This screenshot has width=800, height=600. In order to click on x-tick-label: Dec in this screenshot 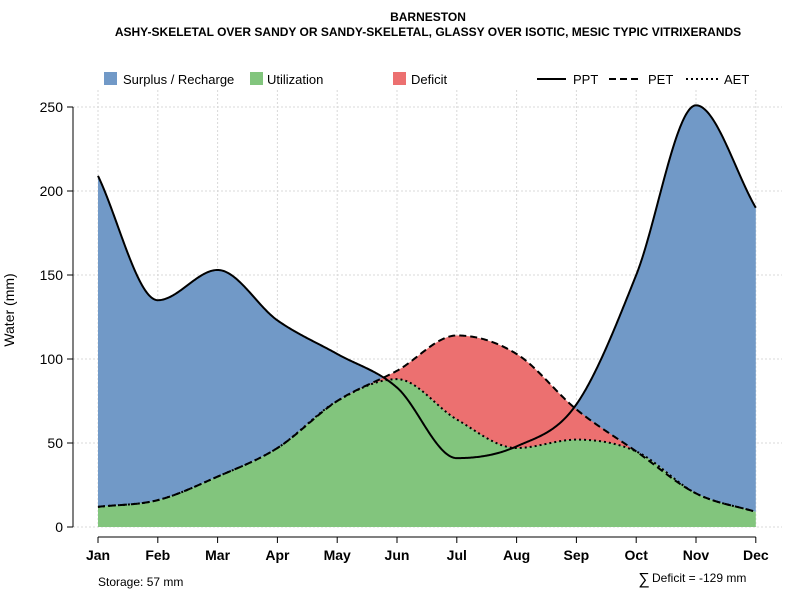, I will do `click(756, 555)`.